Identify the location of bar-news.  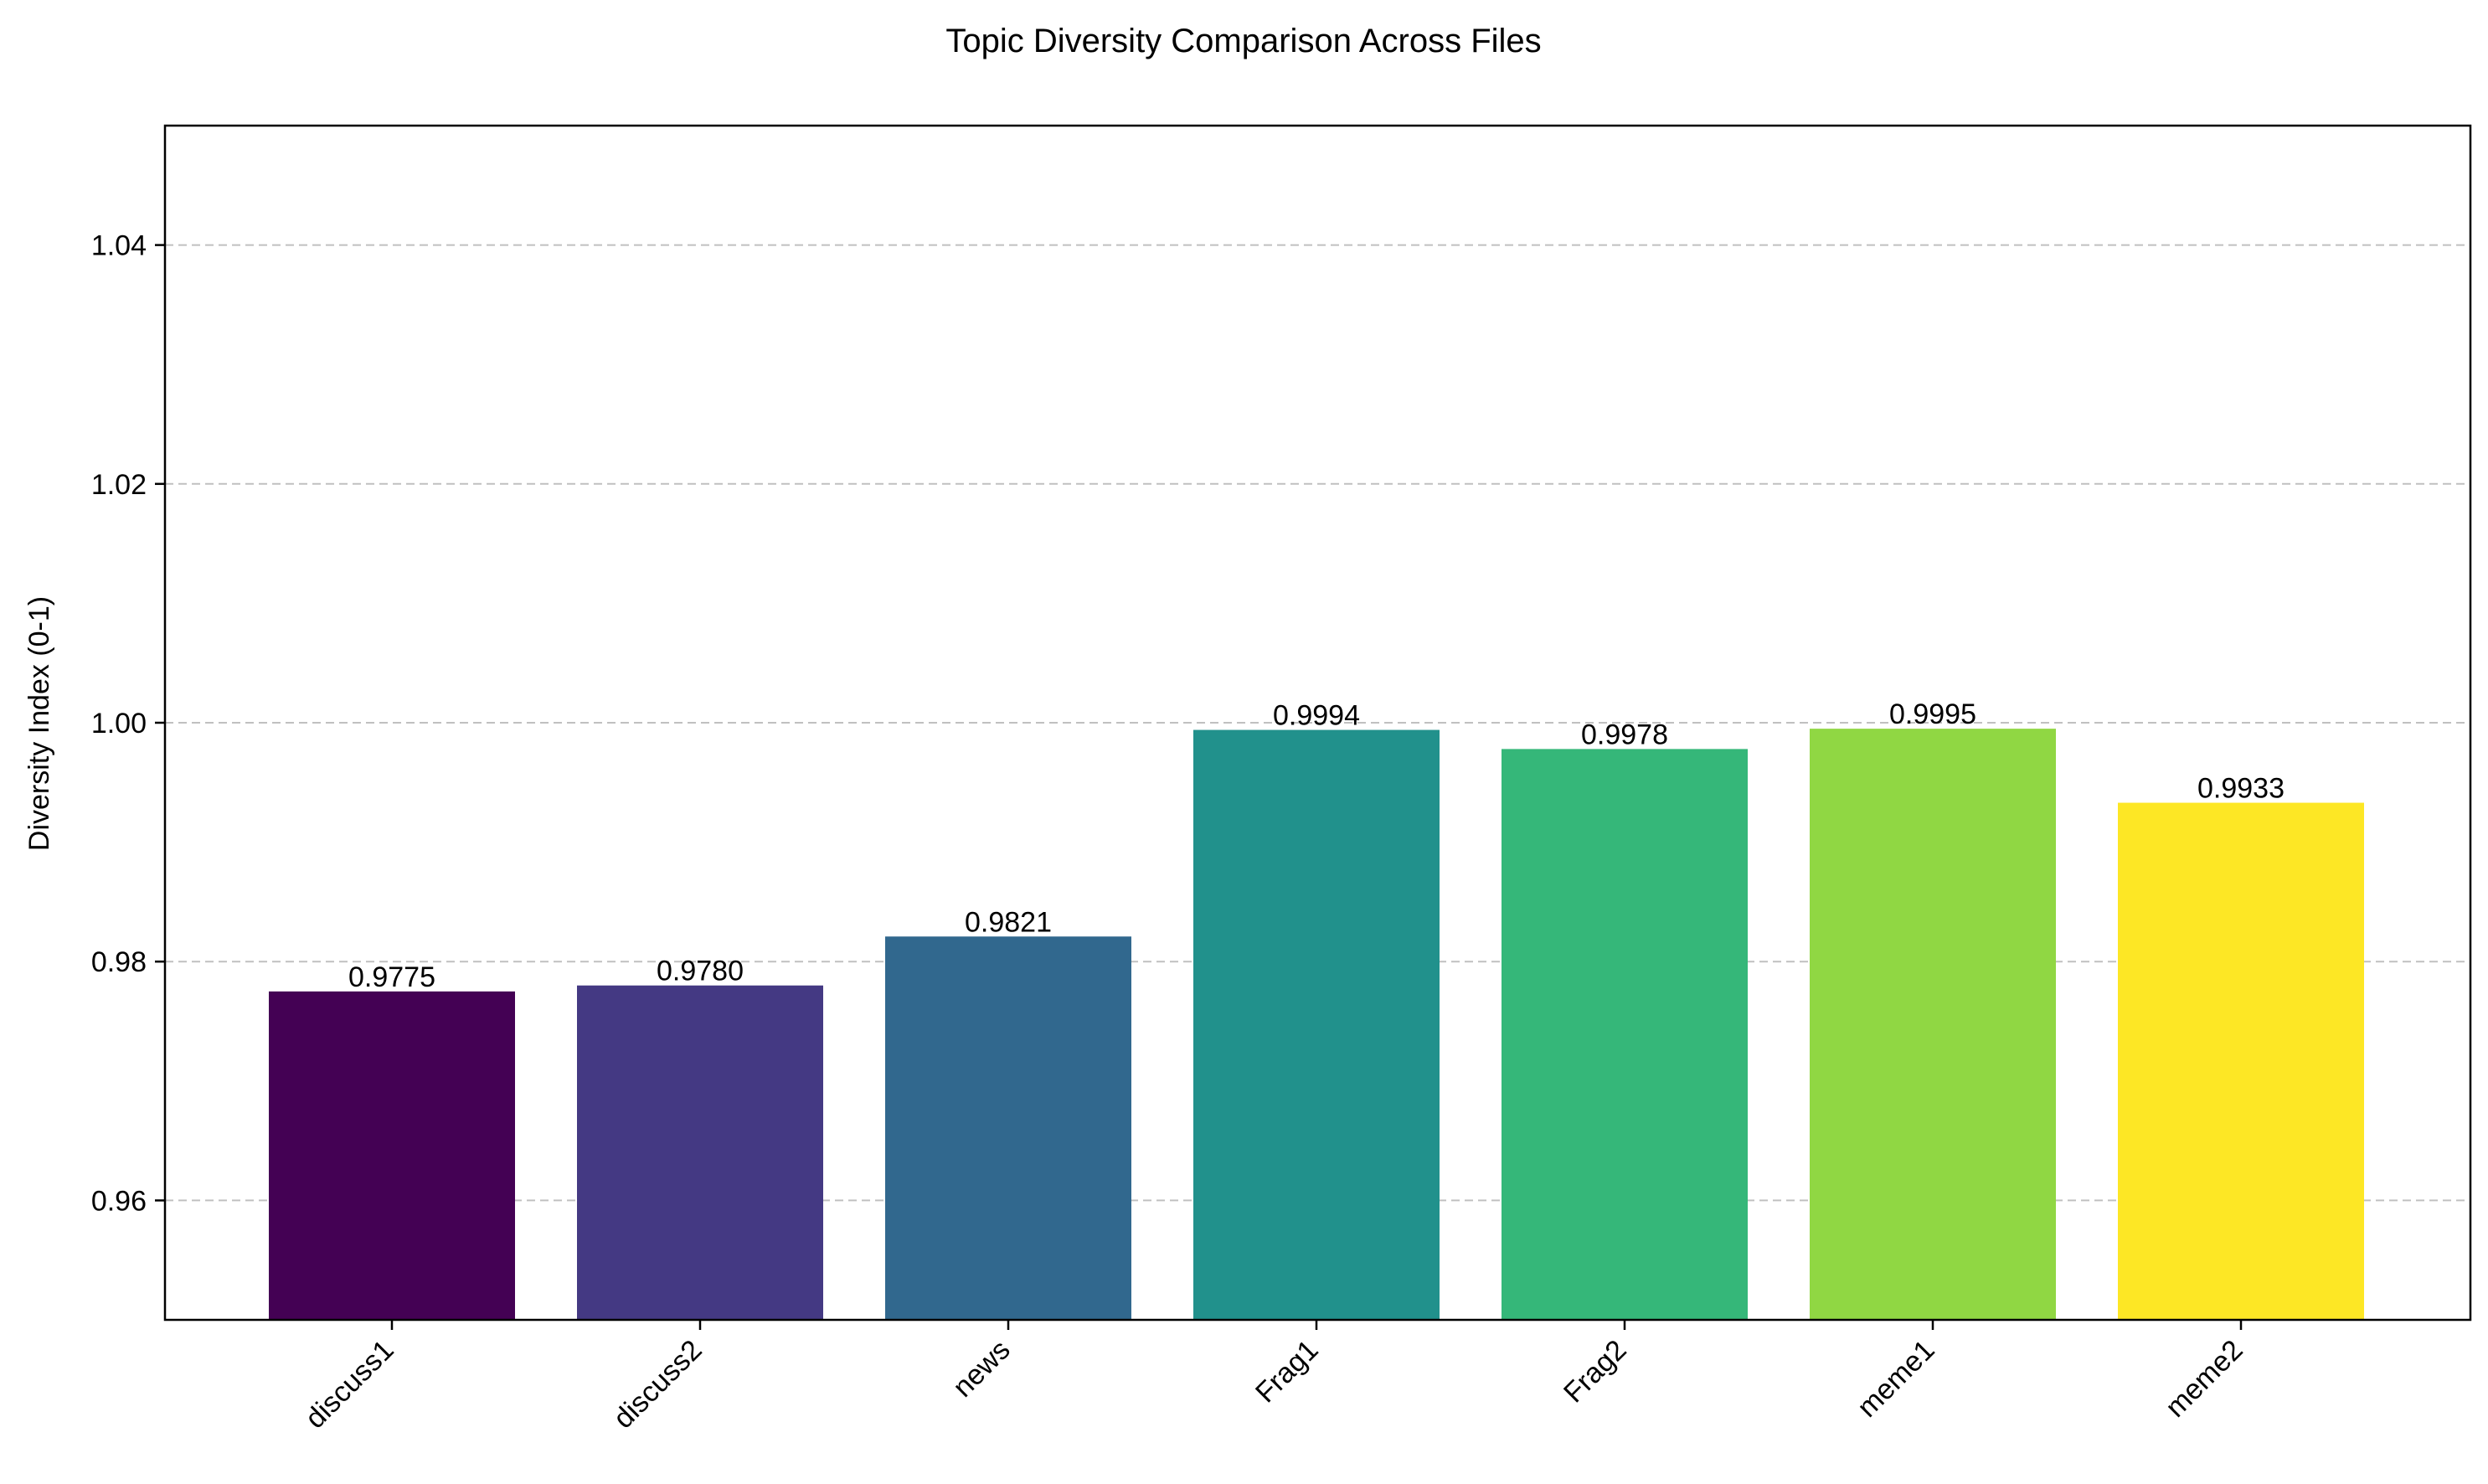
(1008, 1128).